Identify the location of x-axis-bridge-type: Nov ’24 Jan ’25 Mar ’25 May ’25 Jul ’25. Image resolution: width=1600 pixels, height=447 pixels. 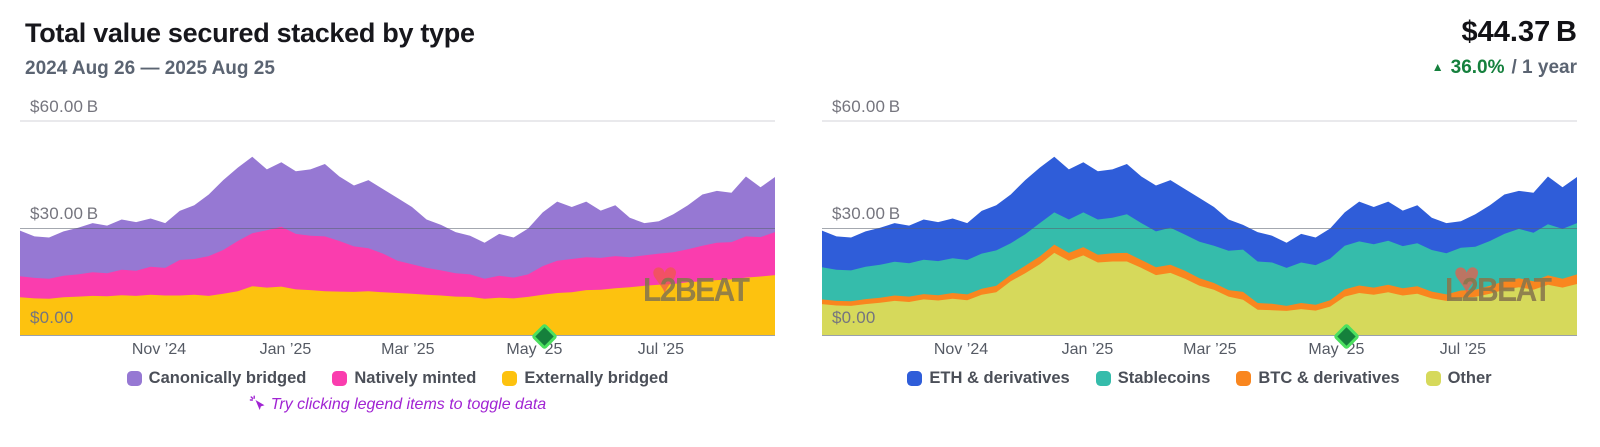
(397, 348).